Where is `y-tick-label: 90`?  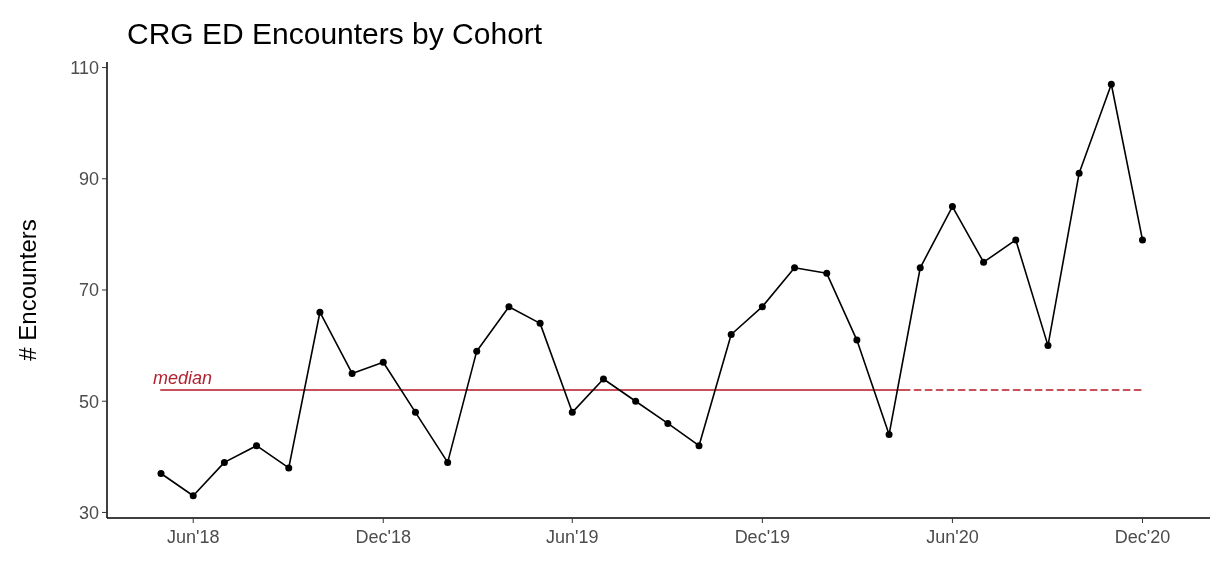 y-tick-label: 90 is located at coordinates (88, 179).